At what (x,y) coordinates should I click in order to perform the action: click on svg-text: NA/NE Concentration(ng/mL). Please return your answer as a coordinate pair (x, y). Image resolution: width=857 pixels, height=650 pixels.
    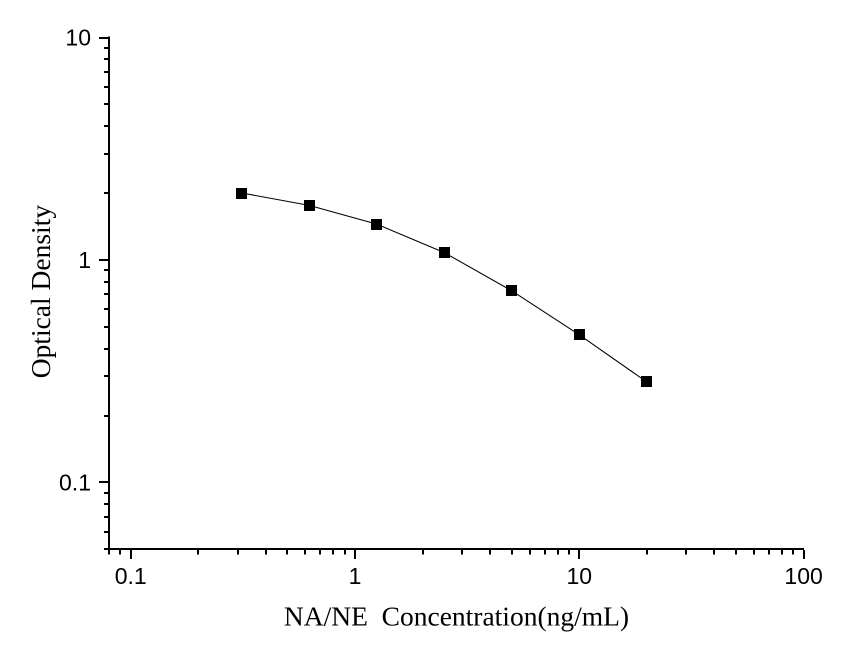
    Looking at the image, I should click on (456, 616).